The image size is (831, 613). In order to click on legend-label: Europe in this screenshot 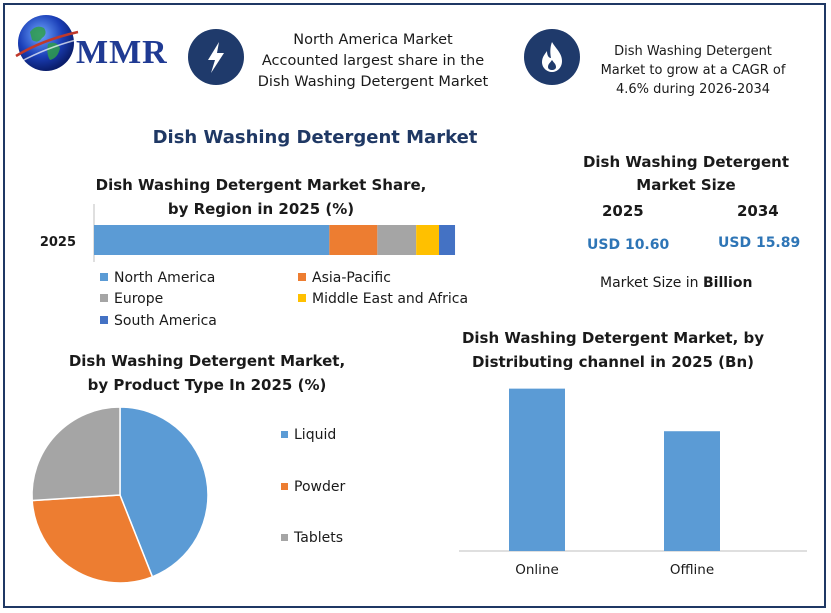, I will do `click(139, 299)`.